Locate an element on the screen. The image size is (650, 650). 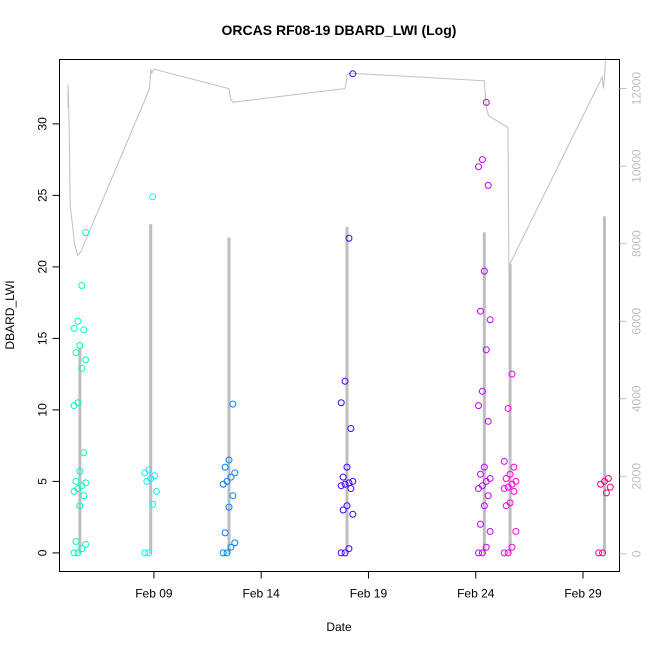
y2-tick-label: 6000 is located at coordinates (637, 321).